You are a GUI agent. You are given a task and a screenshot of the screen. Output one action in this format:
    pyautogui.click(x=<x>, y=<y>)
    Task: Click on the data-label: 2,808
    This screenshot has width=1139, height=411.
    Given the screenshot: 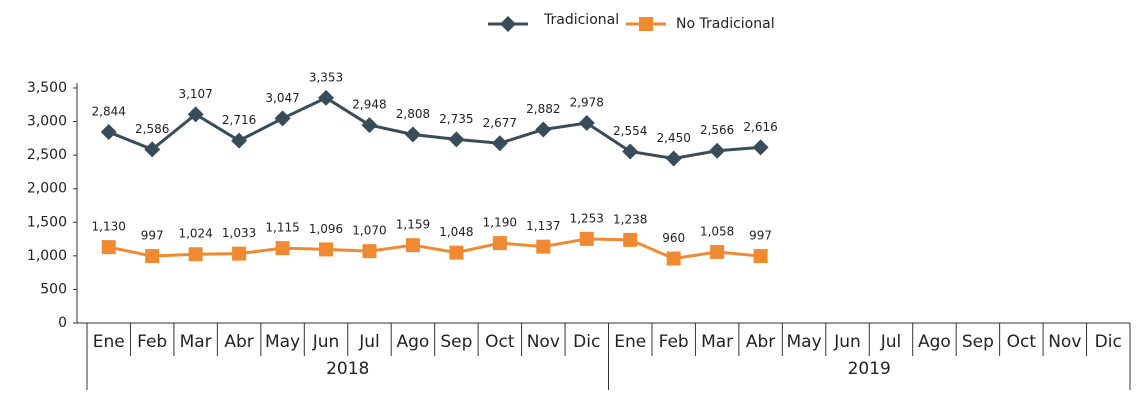 What is the action you would take?
    pyautogui.click(x=413, y=114)
    